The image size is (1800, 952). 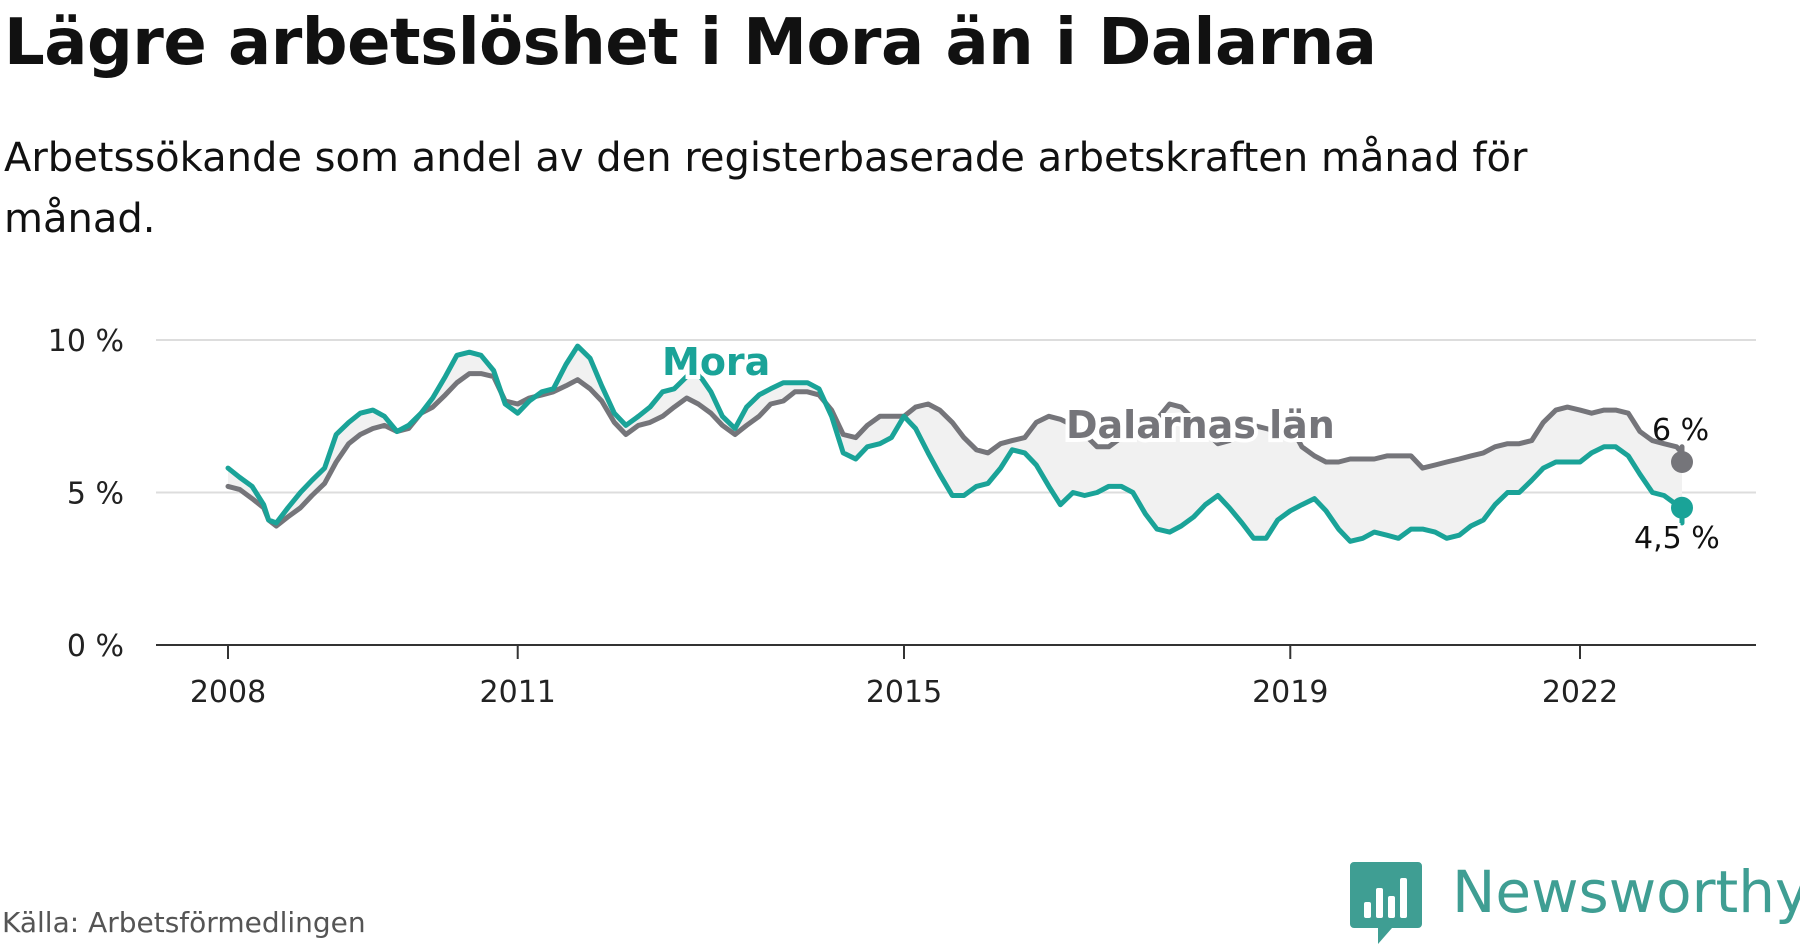 What do you see at coordinates (1290, 692) in the screenshot?
I see `x-tick-label: 2019` at bounding box center [1290, 692].